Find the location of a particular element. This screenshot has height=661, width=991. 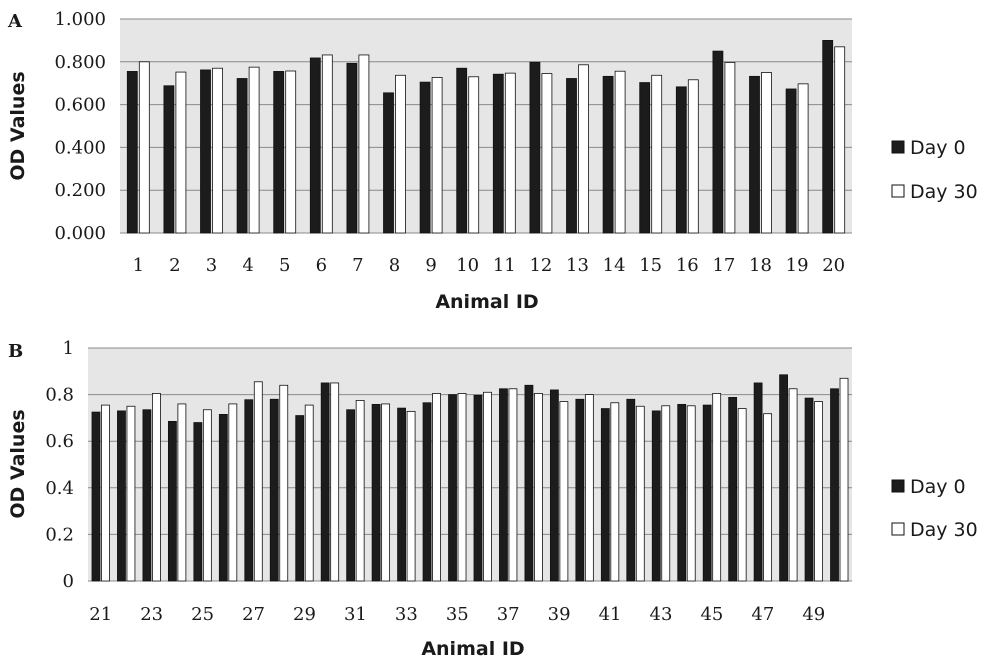

y-tick-label: 0.4 is located at coordinates (59, 488).